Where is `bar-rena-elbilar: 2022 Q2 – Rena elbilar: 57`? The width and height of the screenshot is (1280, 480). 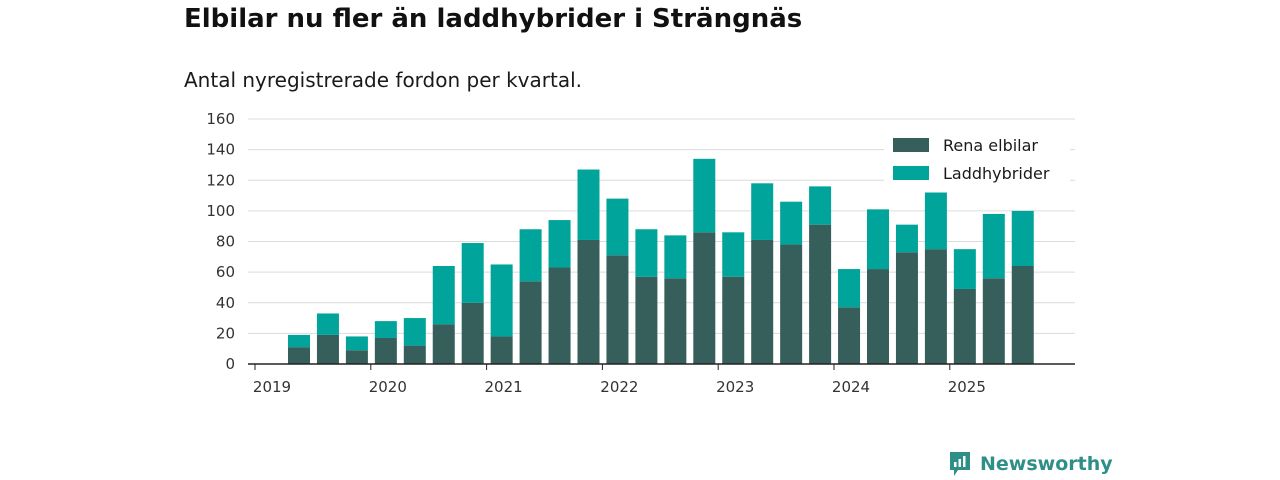
bar-rena-elbilar: 2022 Q2 – Rena elbilar: 57 is located at coordinates (646, 320).